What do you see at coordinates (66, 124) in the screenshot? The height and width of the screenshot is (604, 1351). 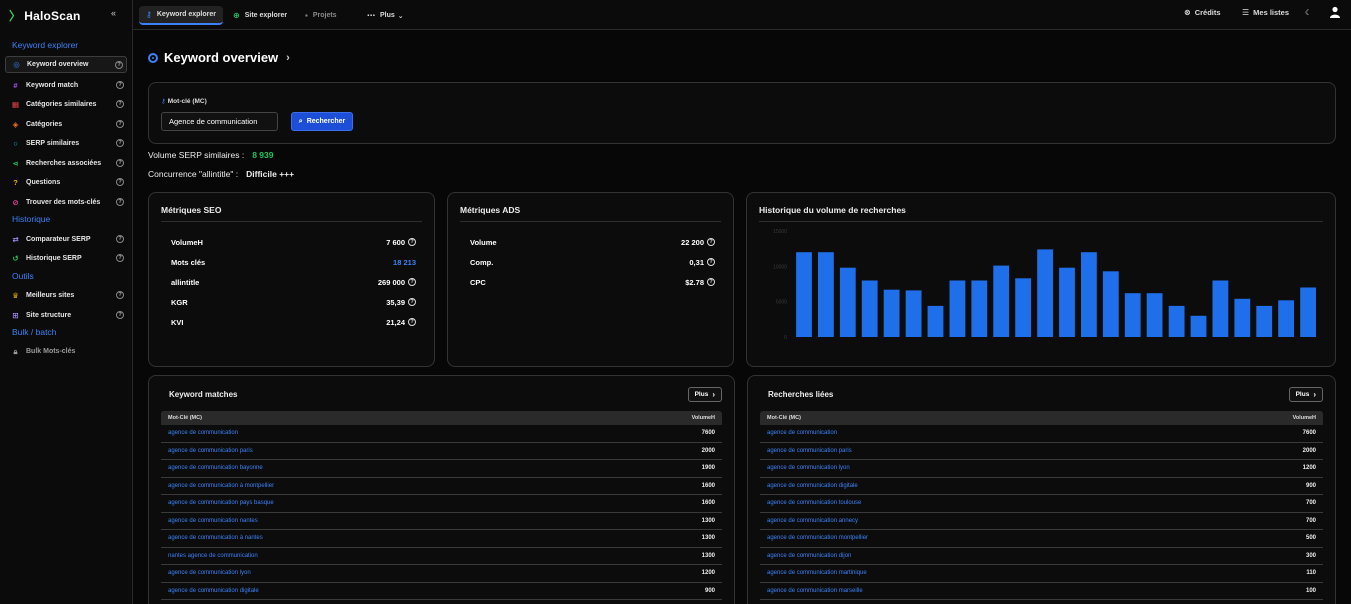 I see `sidebar-item-categories: ◈ Catégories?` at bounding box center [66, 124].